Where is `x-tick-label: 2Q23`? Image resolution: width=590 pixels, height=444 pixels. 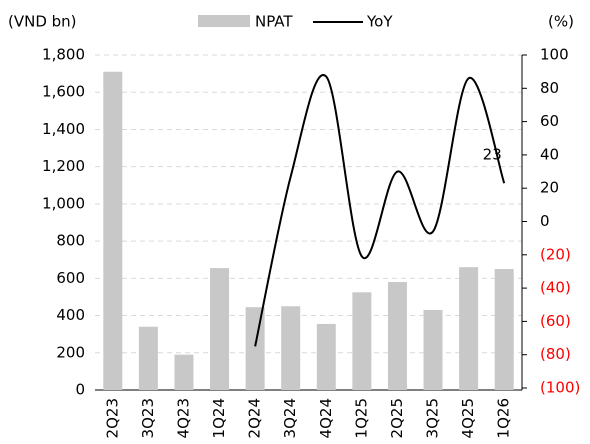
x-tick-label: 2Q23 is located at coordinates (112, 418).